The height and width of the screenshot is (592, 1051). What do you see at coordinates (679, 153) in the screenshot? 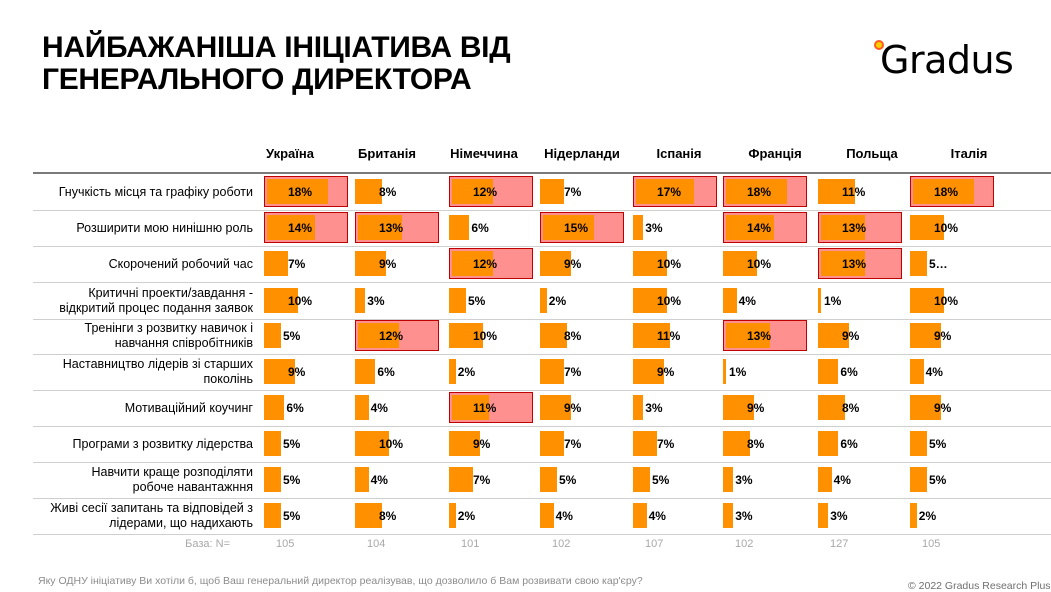
I see `column-header: Іспанія` at bounding box center [679, 153].